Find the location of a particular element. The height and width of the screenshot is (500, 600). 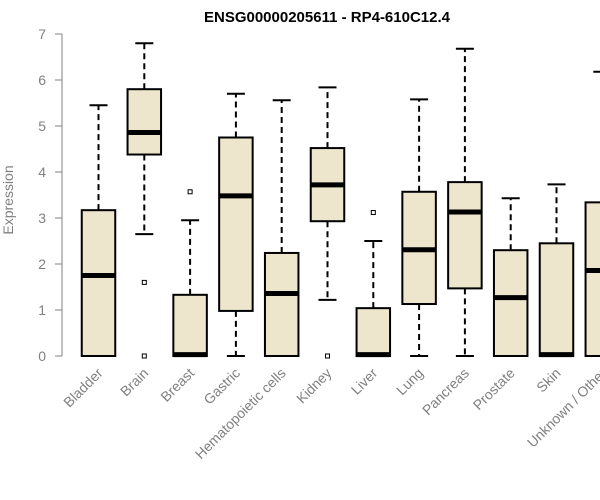

x-tick-label: Prostate is located at coordinates (494, 389).